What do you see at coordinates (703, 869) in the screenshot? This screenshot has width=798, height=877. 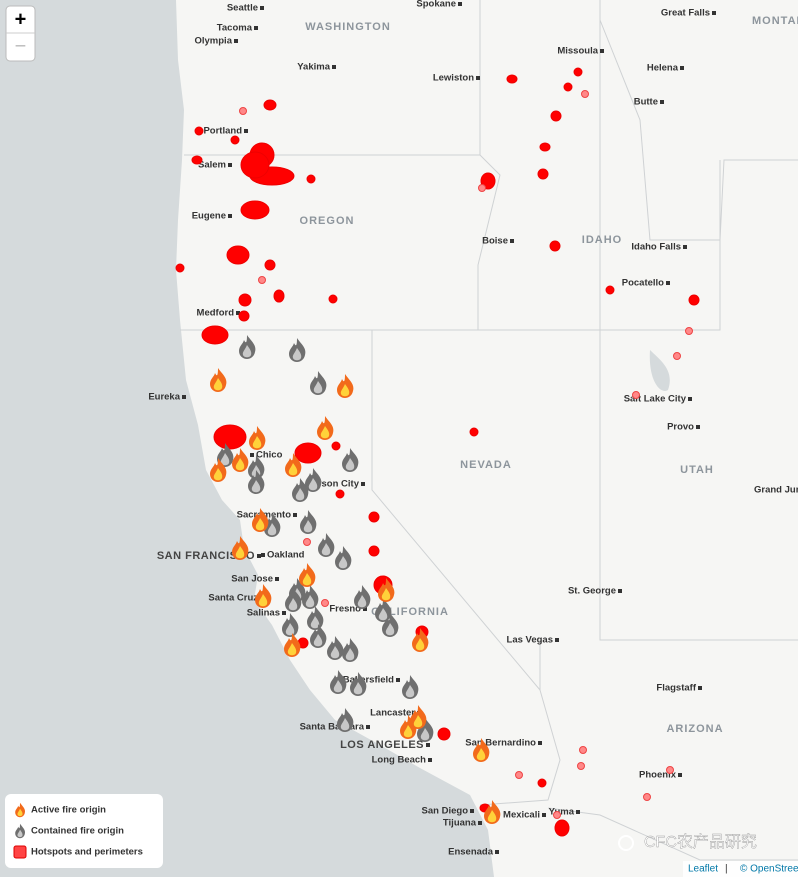 I see `attribution-link: Leaflet` at bounding box center [703, 869].